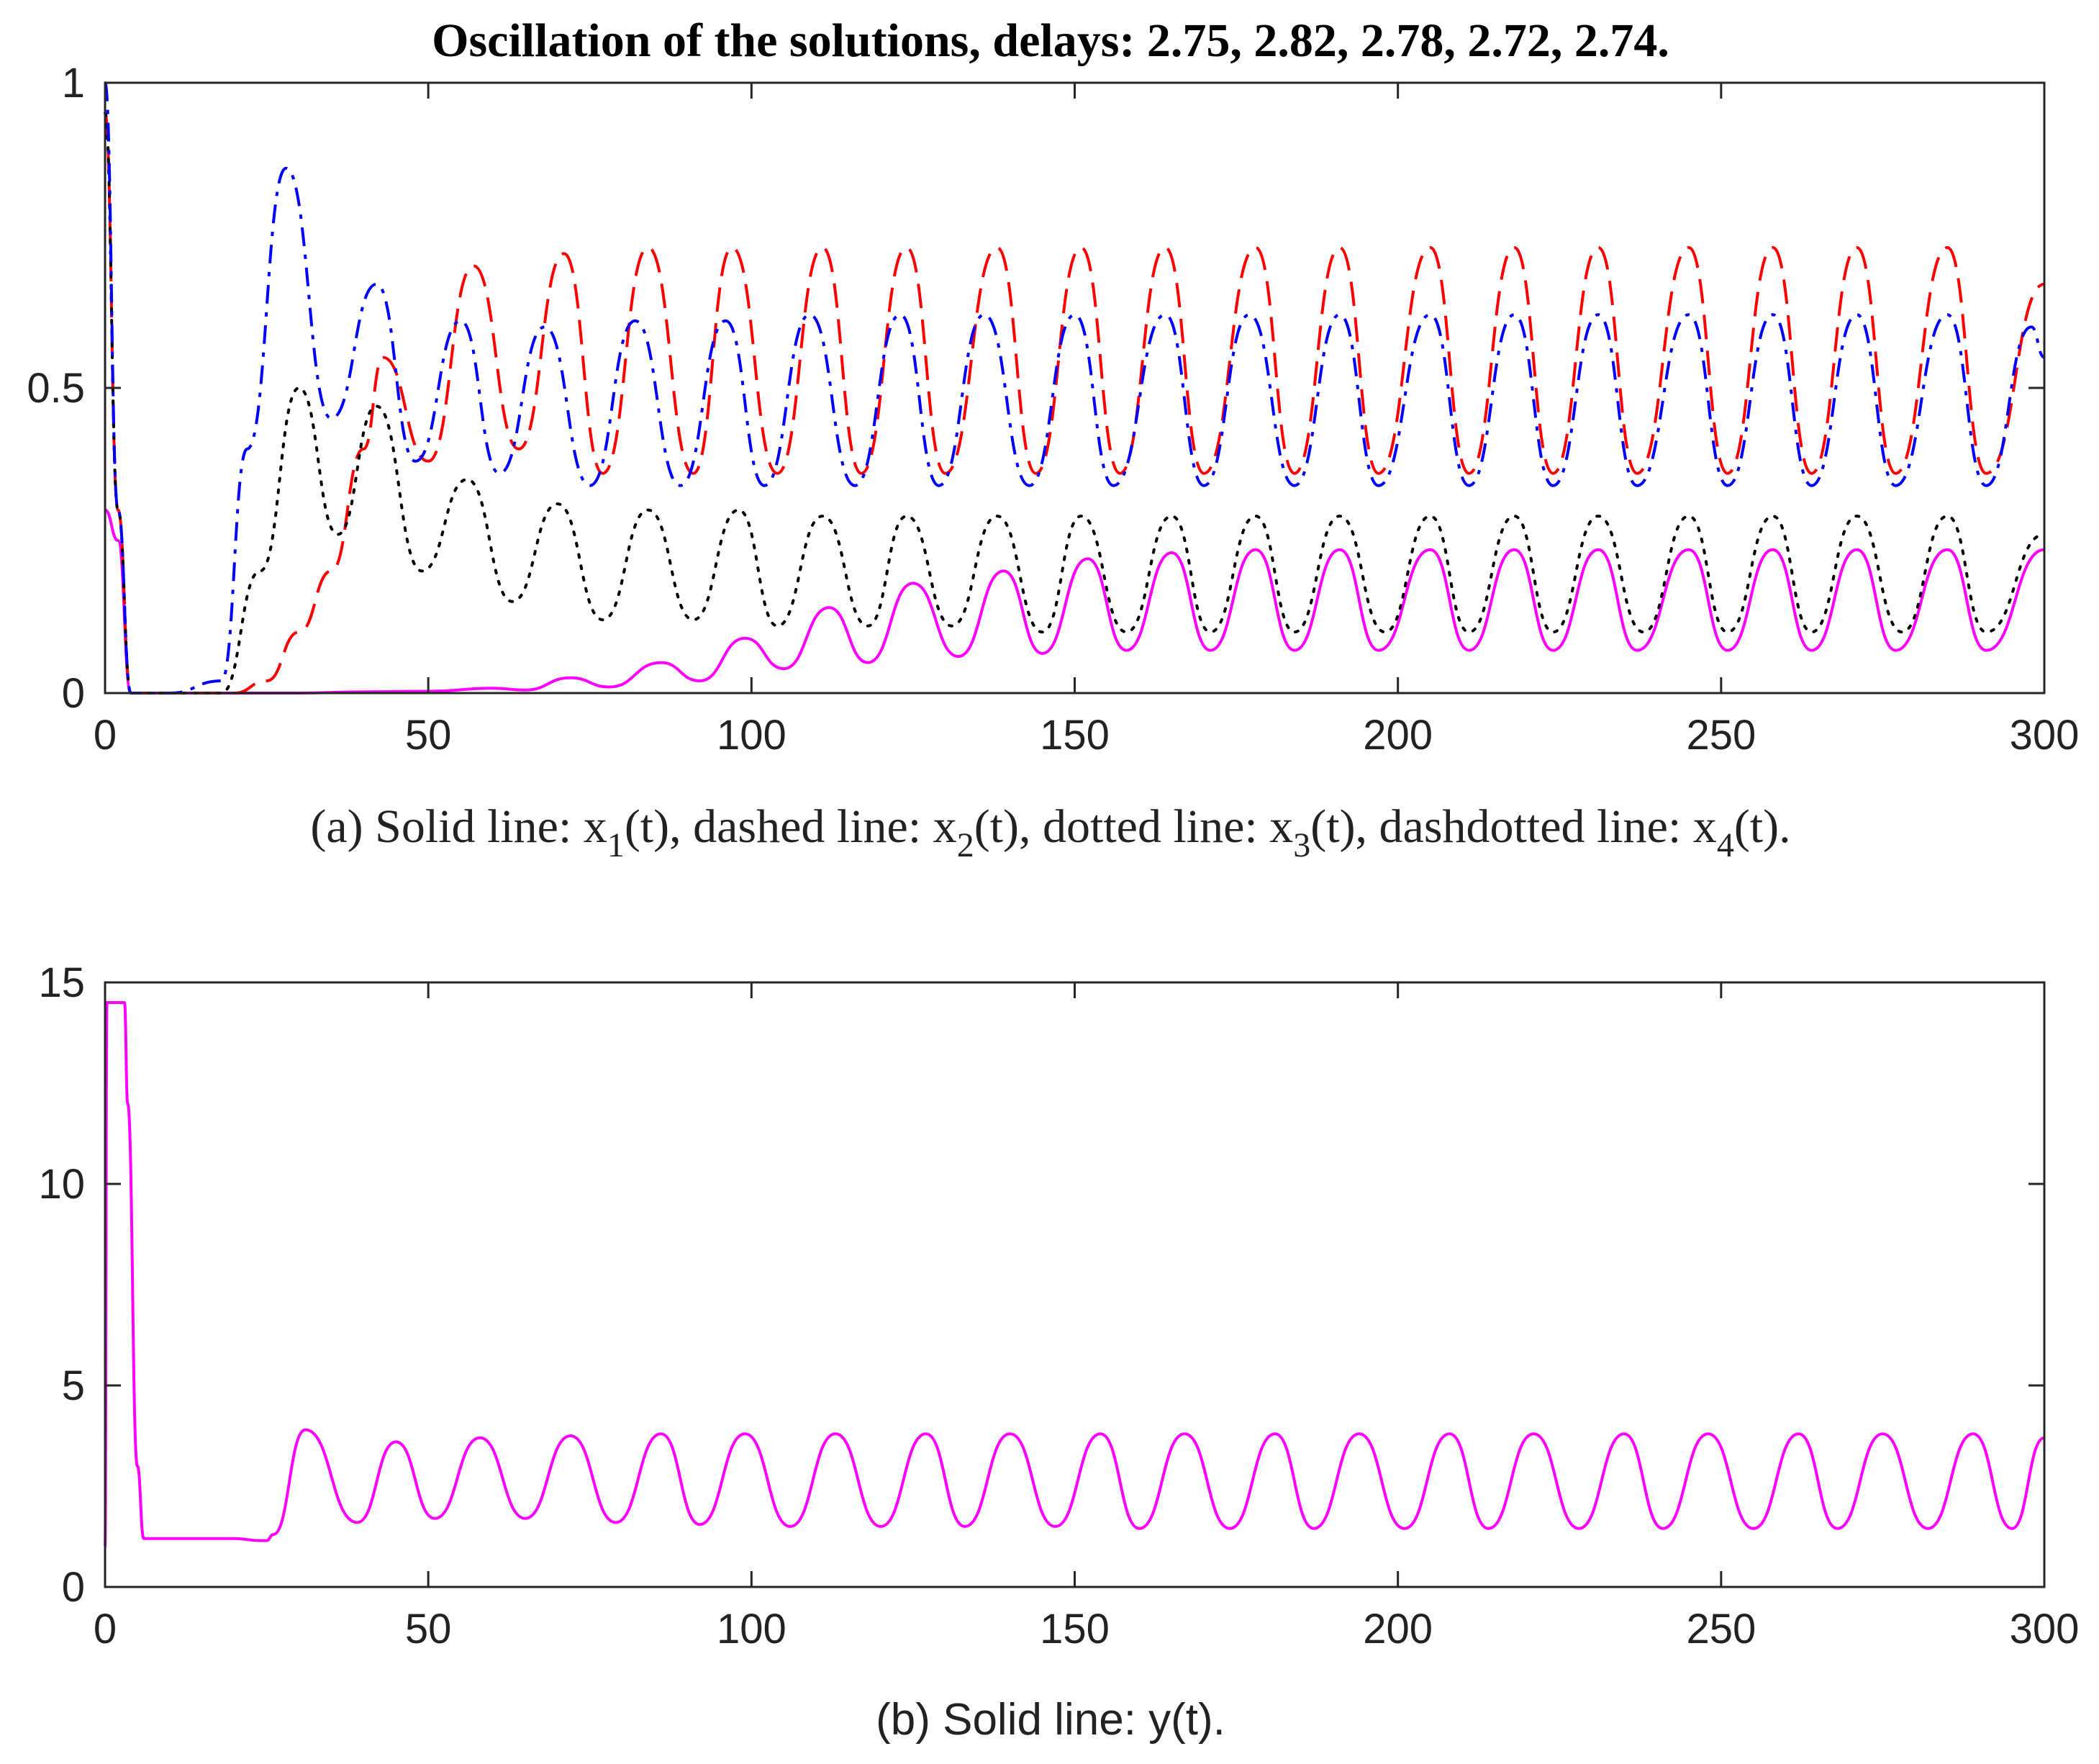 This screenshot has height=1764, width=2099. Describe the element at coordinates (428, 735) in the screenshot. I see `panel-a-xtick-label-50: 50` at that location.